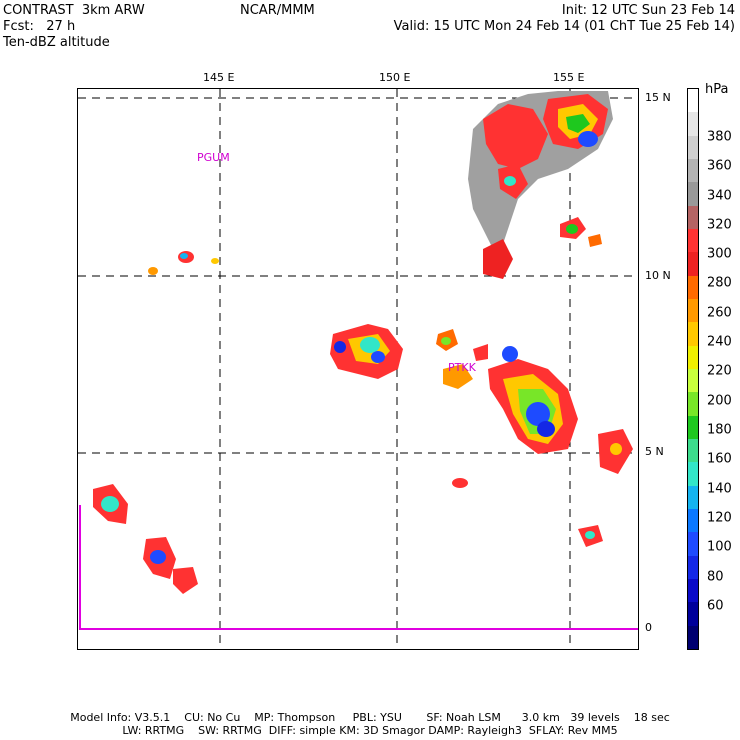  I want to click on legend-label: 380, so click(719, 137).